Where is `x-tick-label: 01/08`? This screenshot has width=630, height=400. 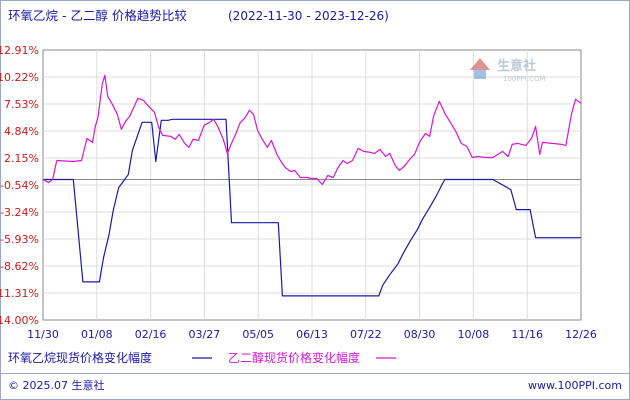 x-tick-label: 01/08 is located at coordinates (97, 334).